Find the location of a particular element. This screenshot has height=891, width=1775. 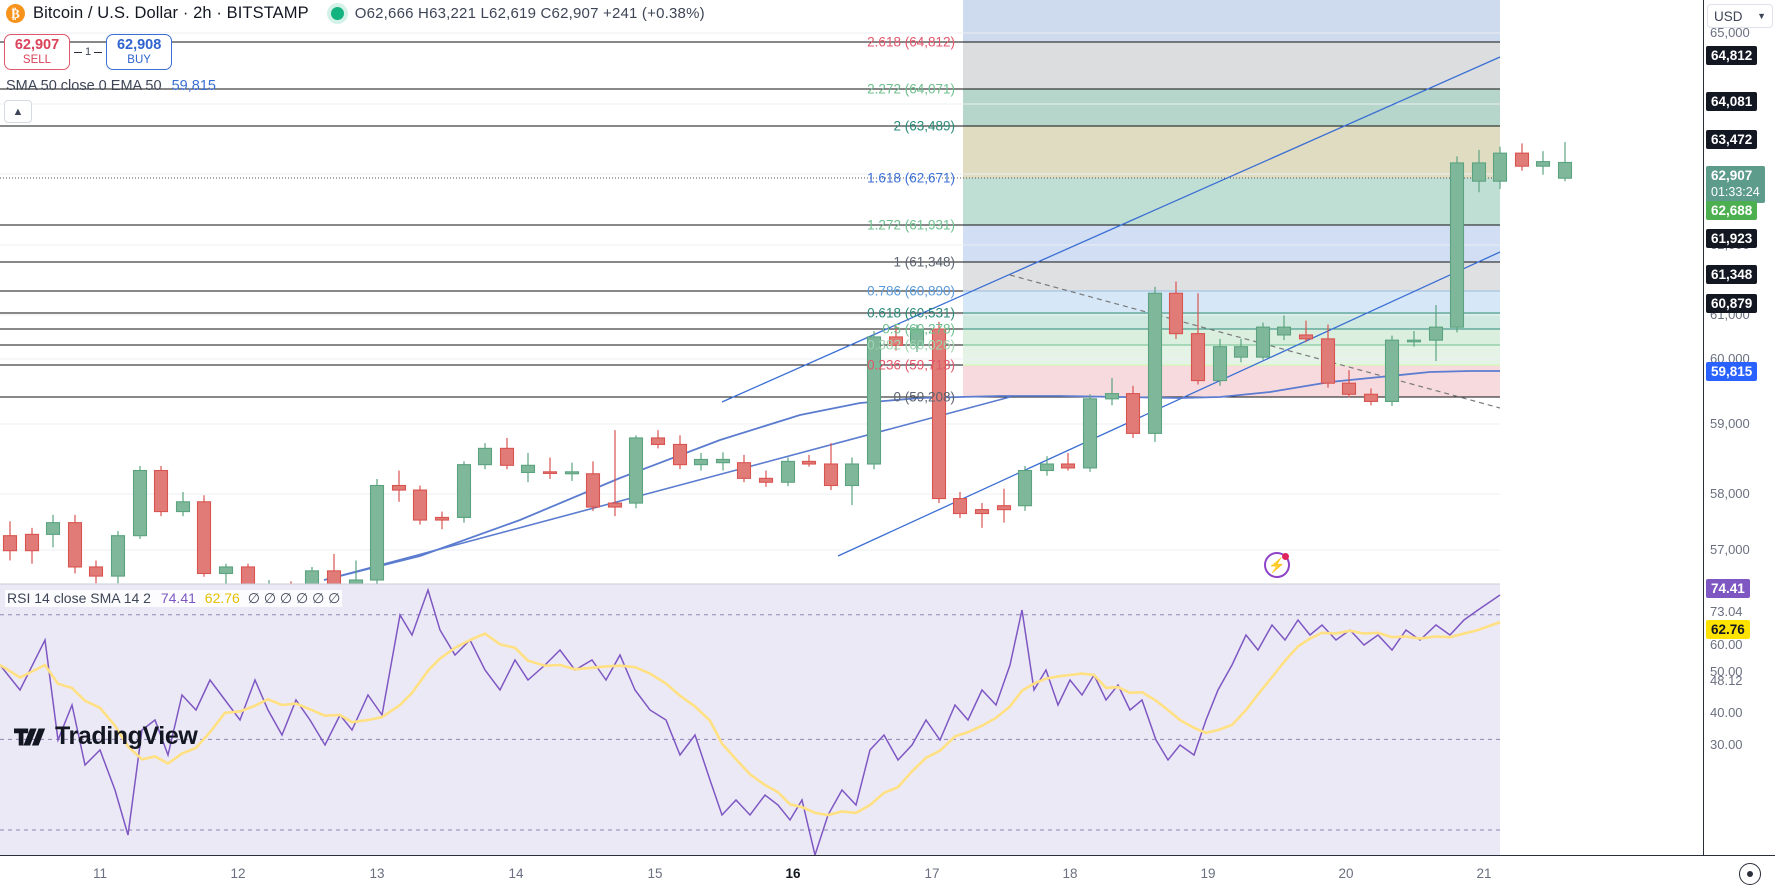

fib-level-label: 0 (59,208) is located at coordinates (924, 397).